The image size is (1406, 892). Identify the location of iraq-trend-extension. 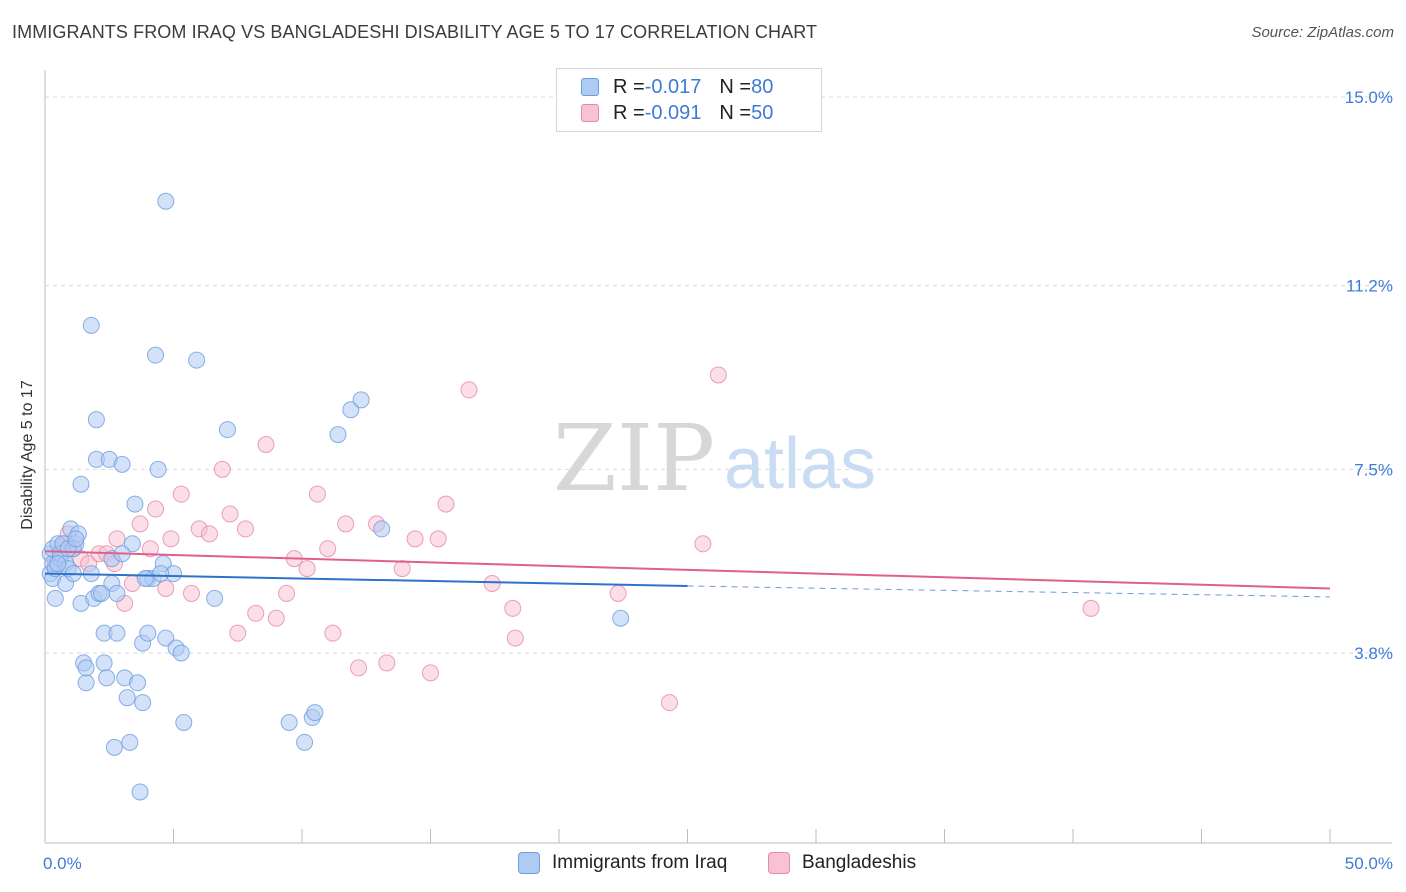
(1009, 591).